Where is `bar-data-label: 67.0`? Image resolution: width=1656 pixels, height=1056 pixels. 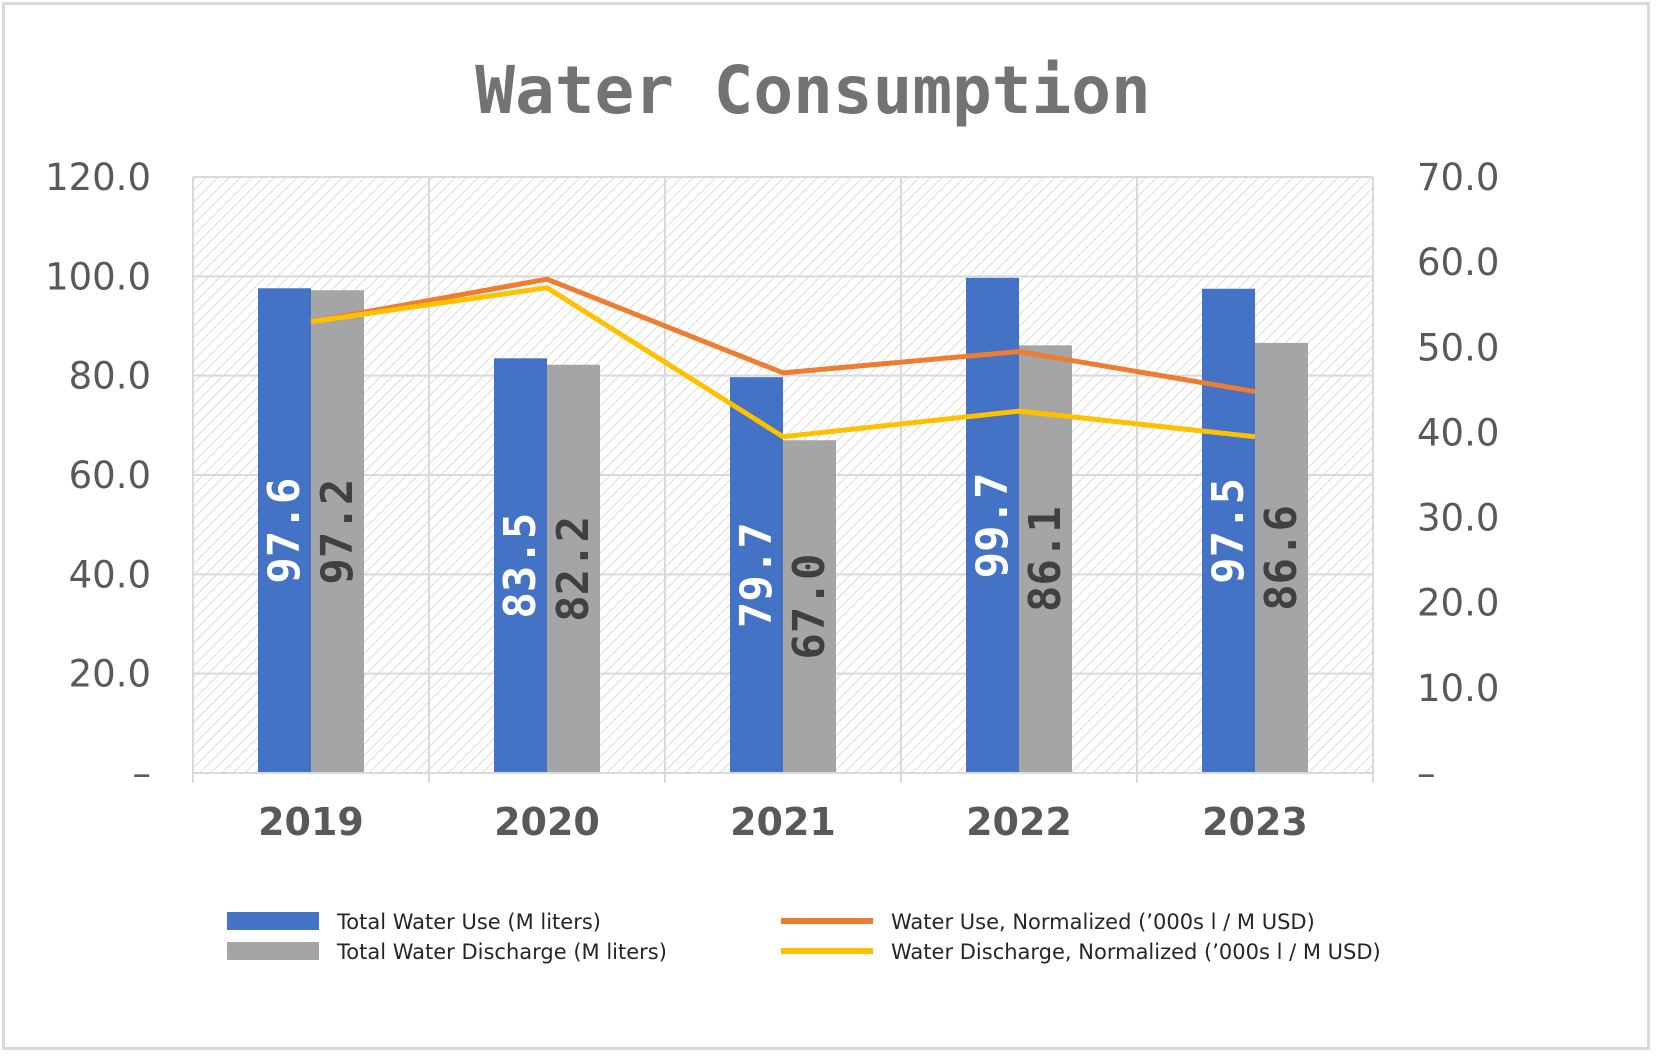
bar-data-label: 67.0 is located at coordinates (809, 607).